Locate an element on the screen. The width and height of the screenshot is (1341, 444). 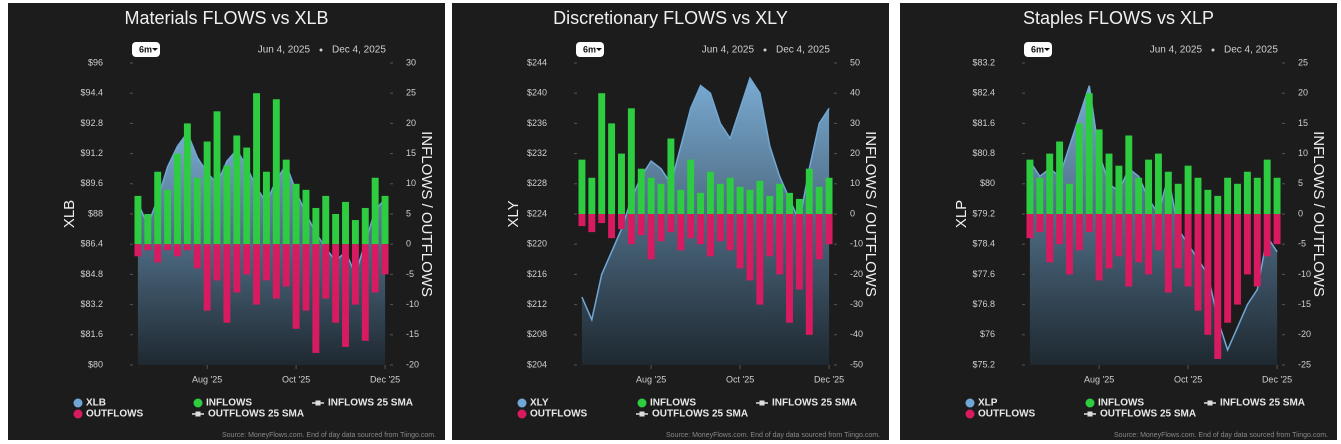
y2-tick-label: 40 is located at coordinates (855, 93).